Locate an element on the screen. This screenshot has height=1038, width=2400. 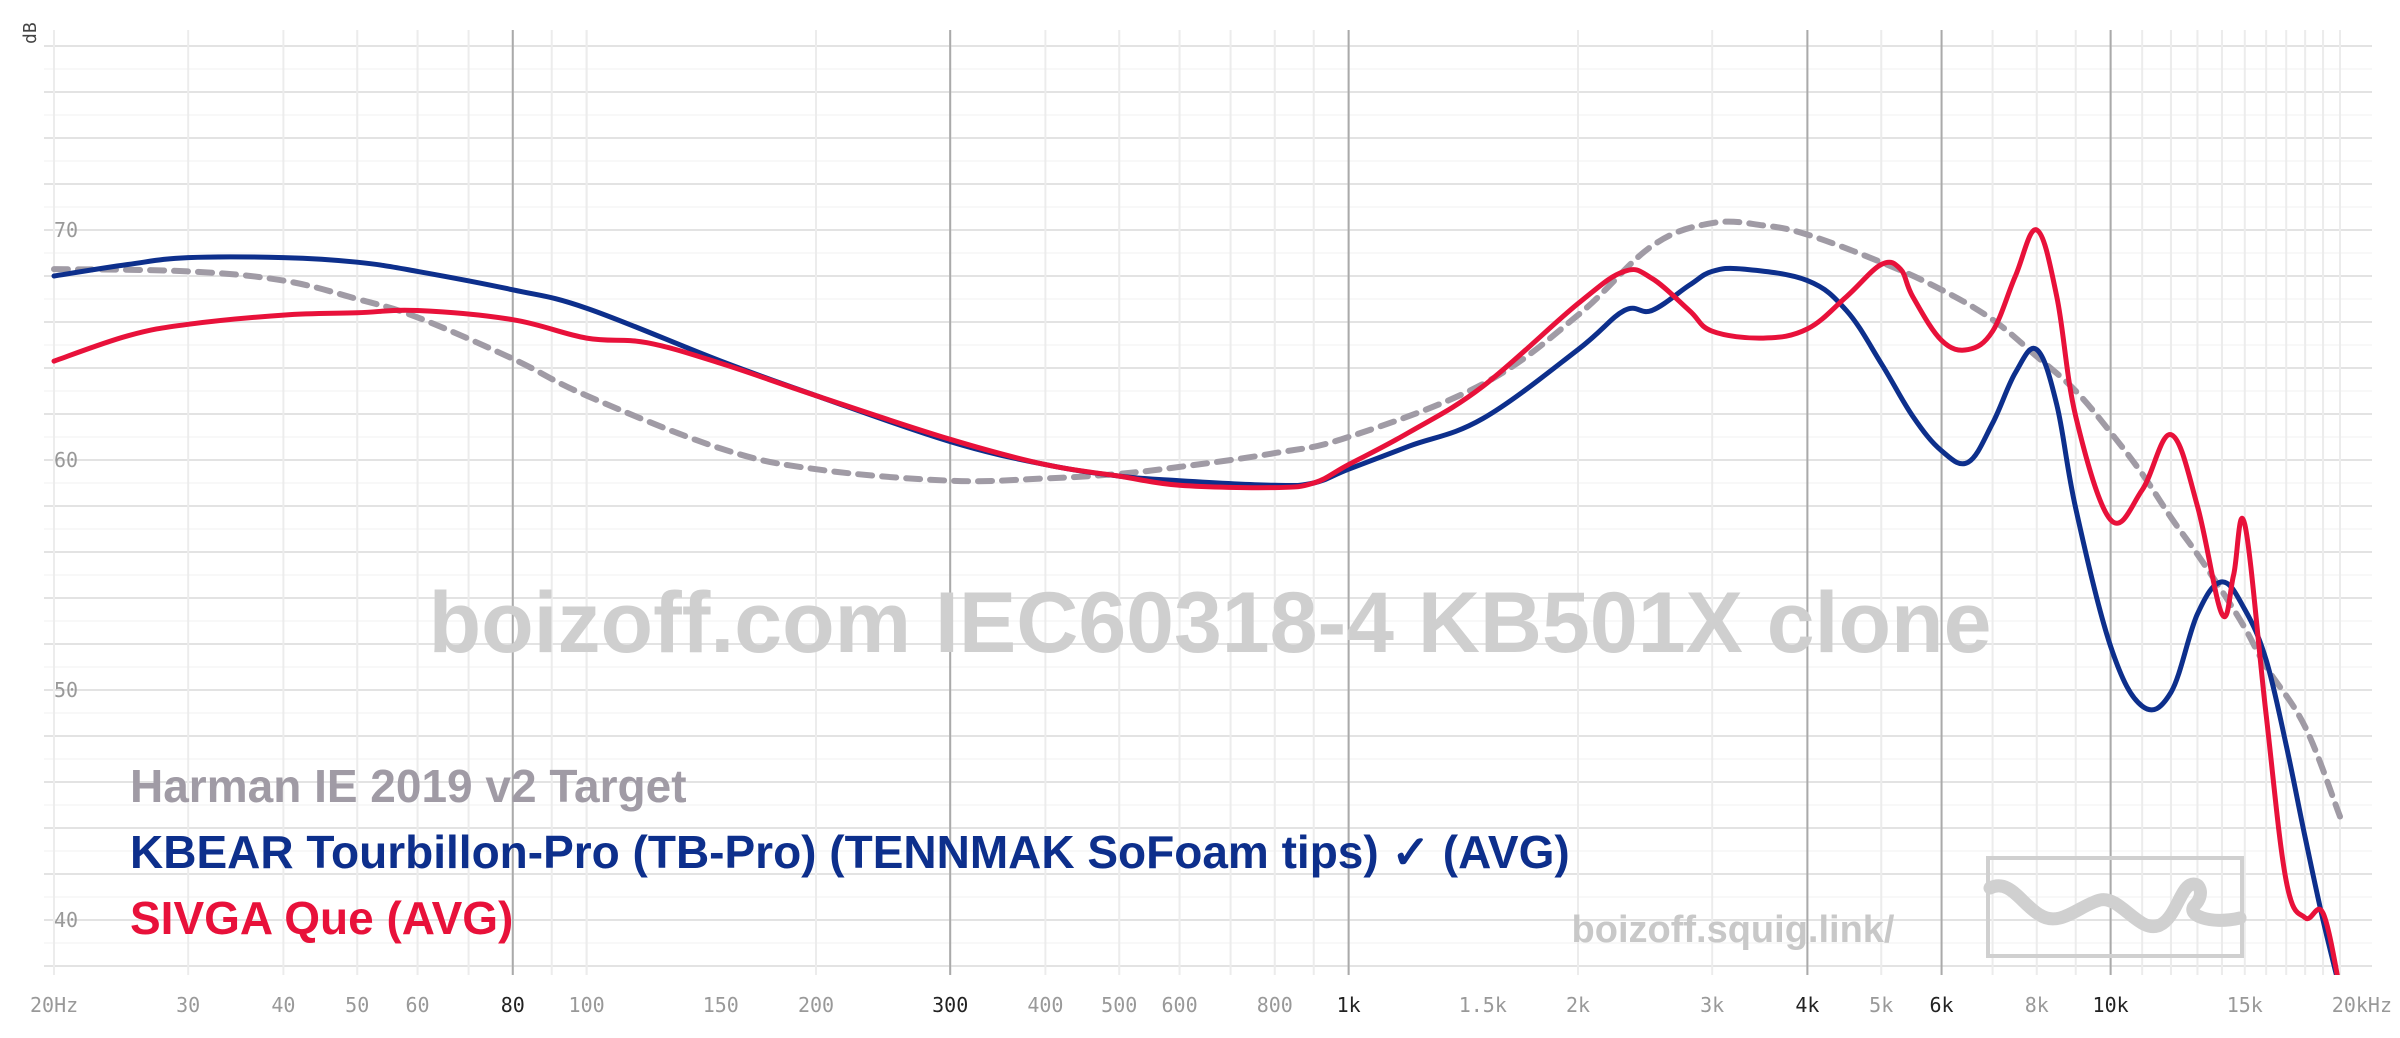
x-tick-label: 15k is located at coordinates (2245, 1005).